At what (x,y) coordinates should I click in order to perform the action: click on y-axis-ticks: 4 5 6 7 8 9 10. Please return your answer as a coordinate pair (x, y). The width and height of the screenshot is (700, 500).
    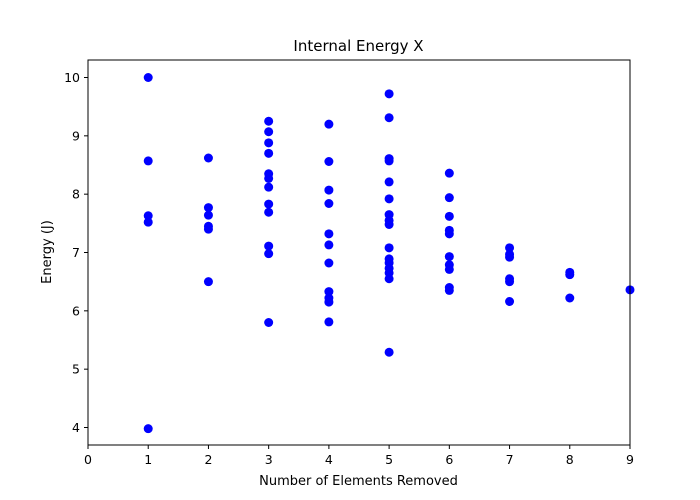
    Looking at the image, I should click on (76, 252).